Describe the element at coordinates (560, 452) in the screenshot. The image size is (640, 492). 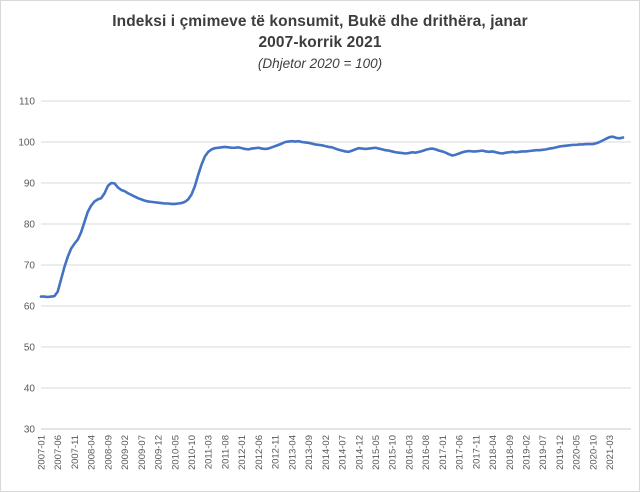
I see `x-tick-label: 2019-12` at that location.